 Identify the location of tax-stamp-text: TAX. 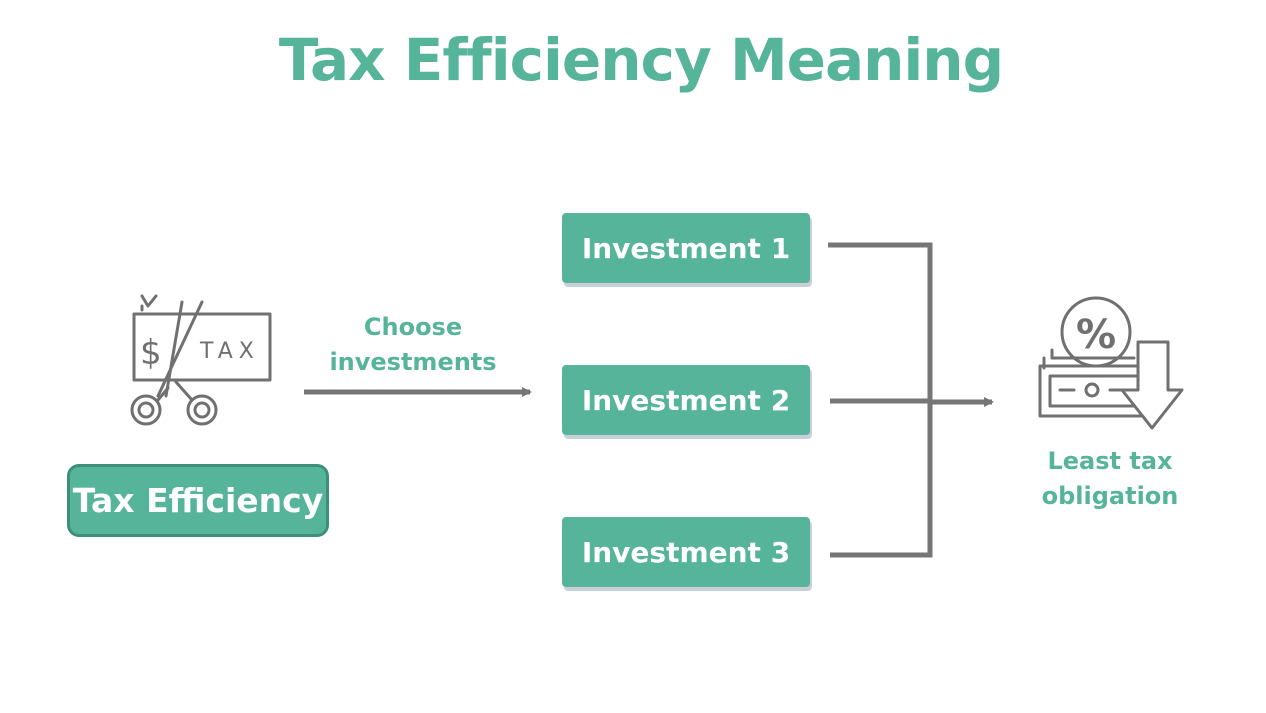
(229, 351).